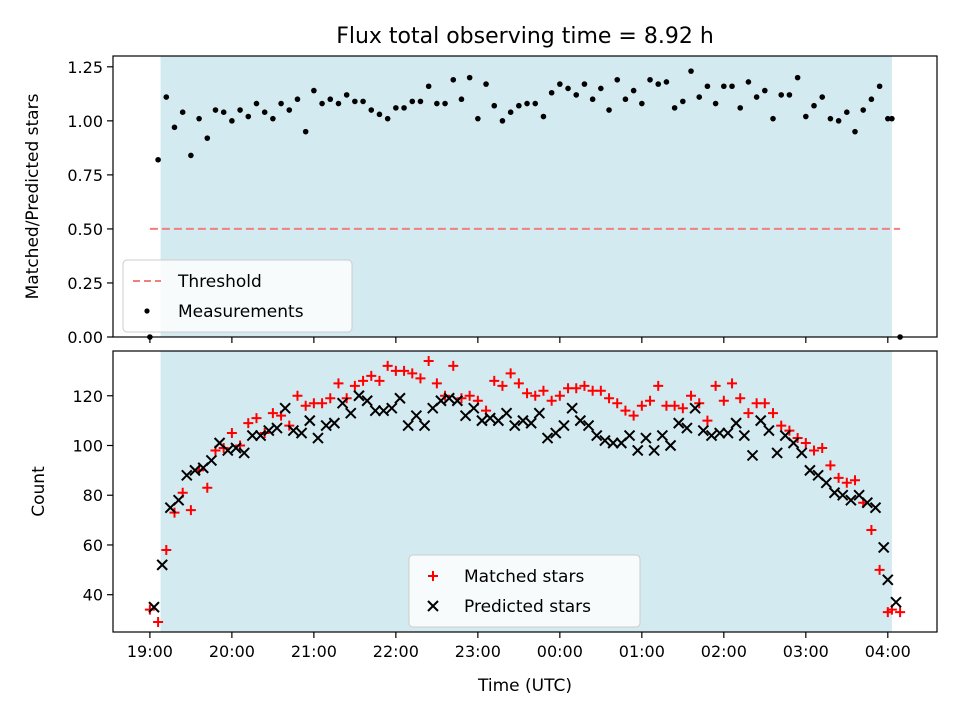  What do you see at coordinates (724, 651) in the screenshot?
I see `x-tick-label: 02:00` at bounding box center [724, 651].